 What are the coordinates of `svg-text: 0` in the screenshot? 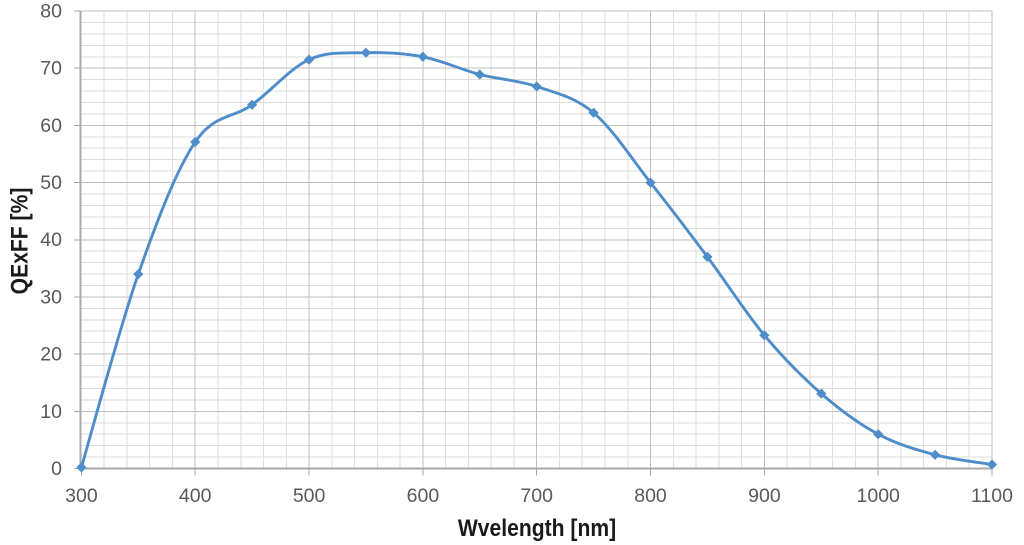 It's located at (56, 469).